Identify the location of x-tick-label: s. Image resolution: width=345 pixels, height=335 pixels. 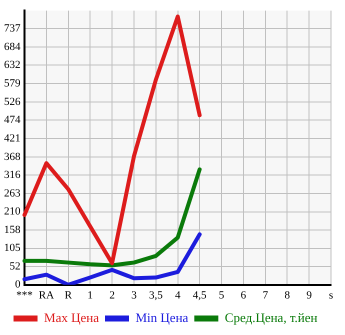
(331, 295).